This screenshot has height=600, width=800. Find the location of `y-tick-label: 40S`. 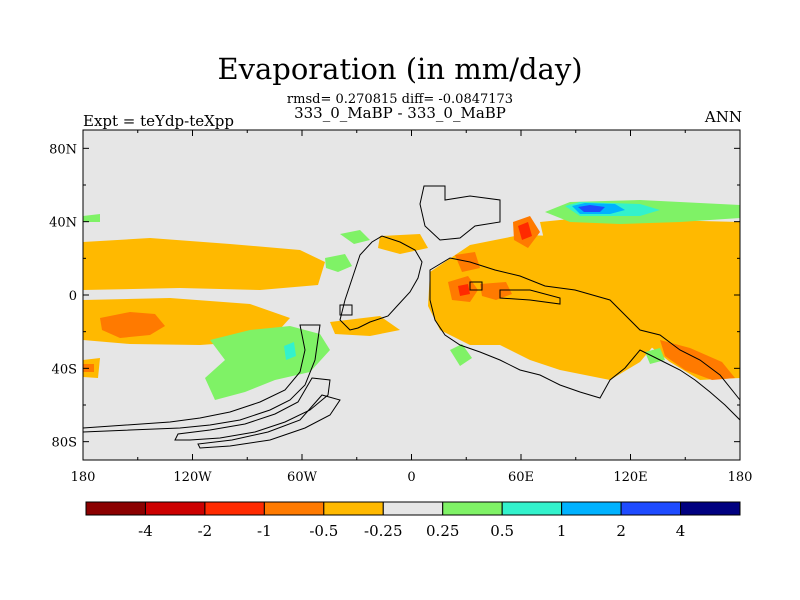

y-tick-label: 40S is located at coordinates (64, 369).